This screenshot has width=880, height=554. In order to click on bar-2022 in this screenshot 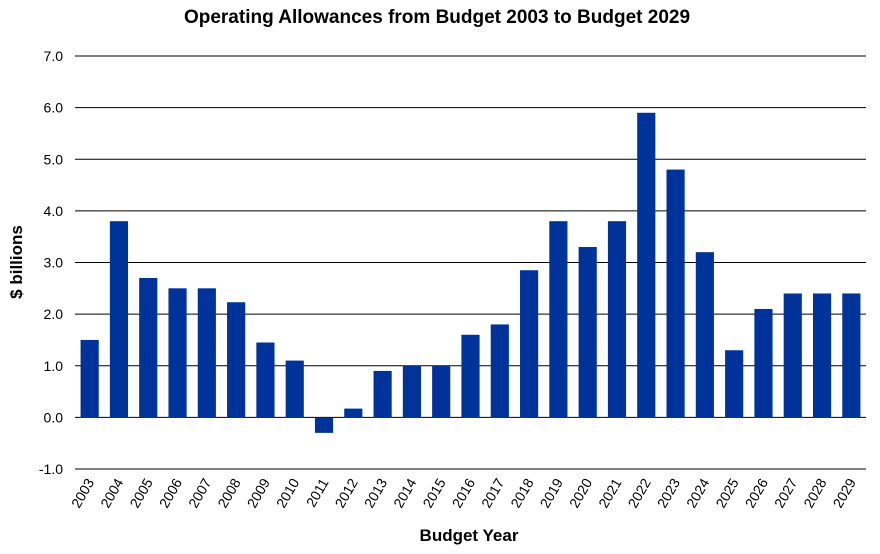, I will do `click(646, 265)`.